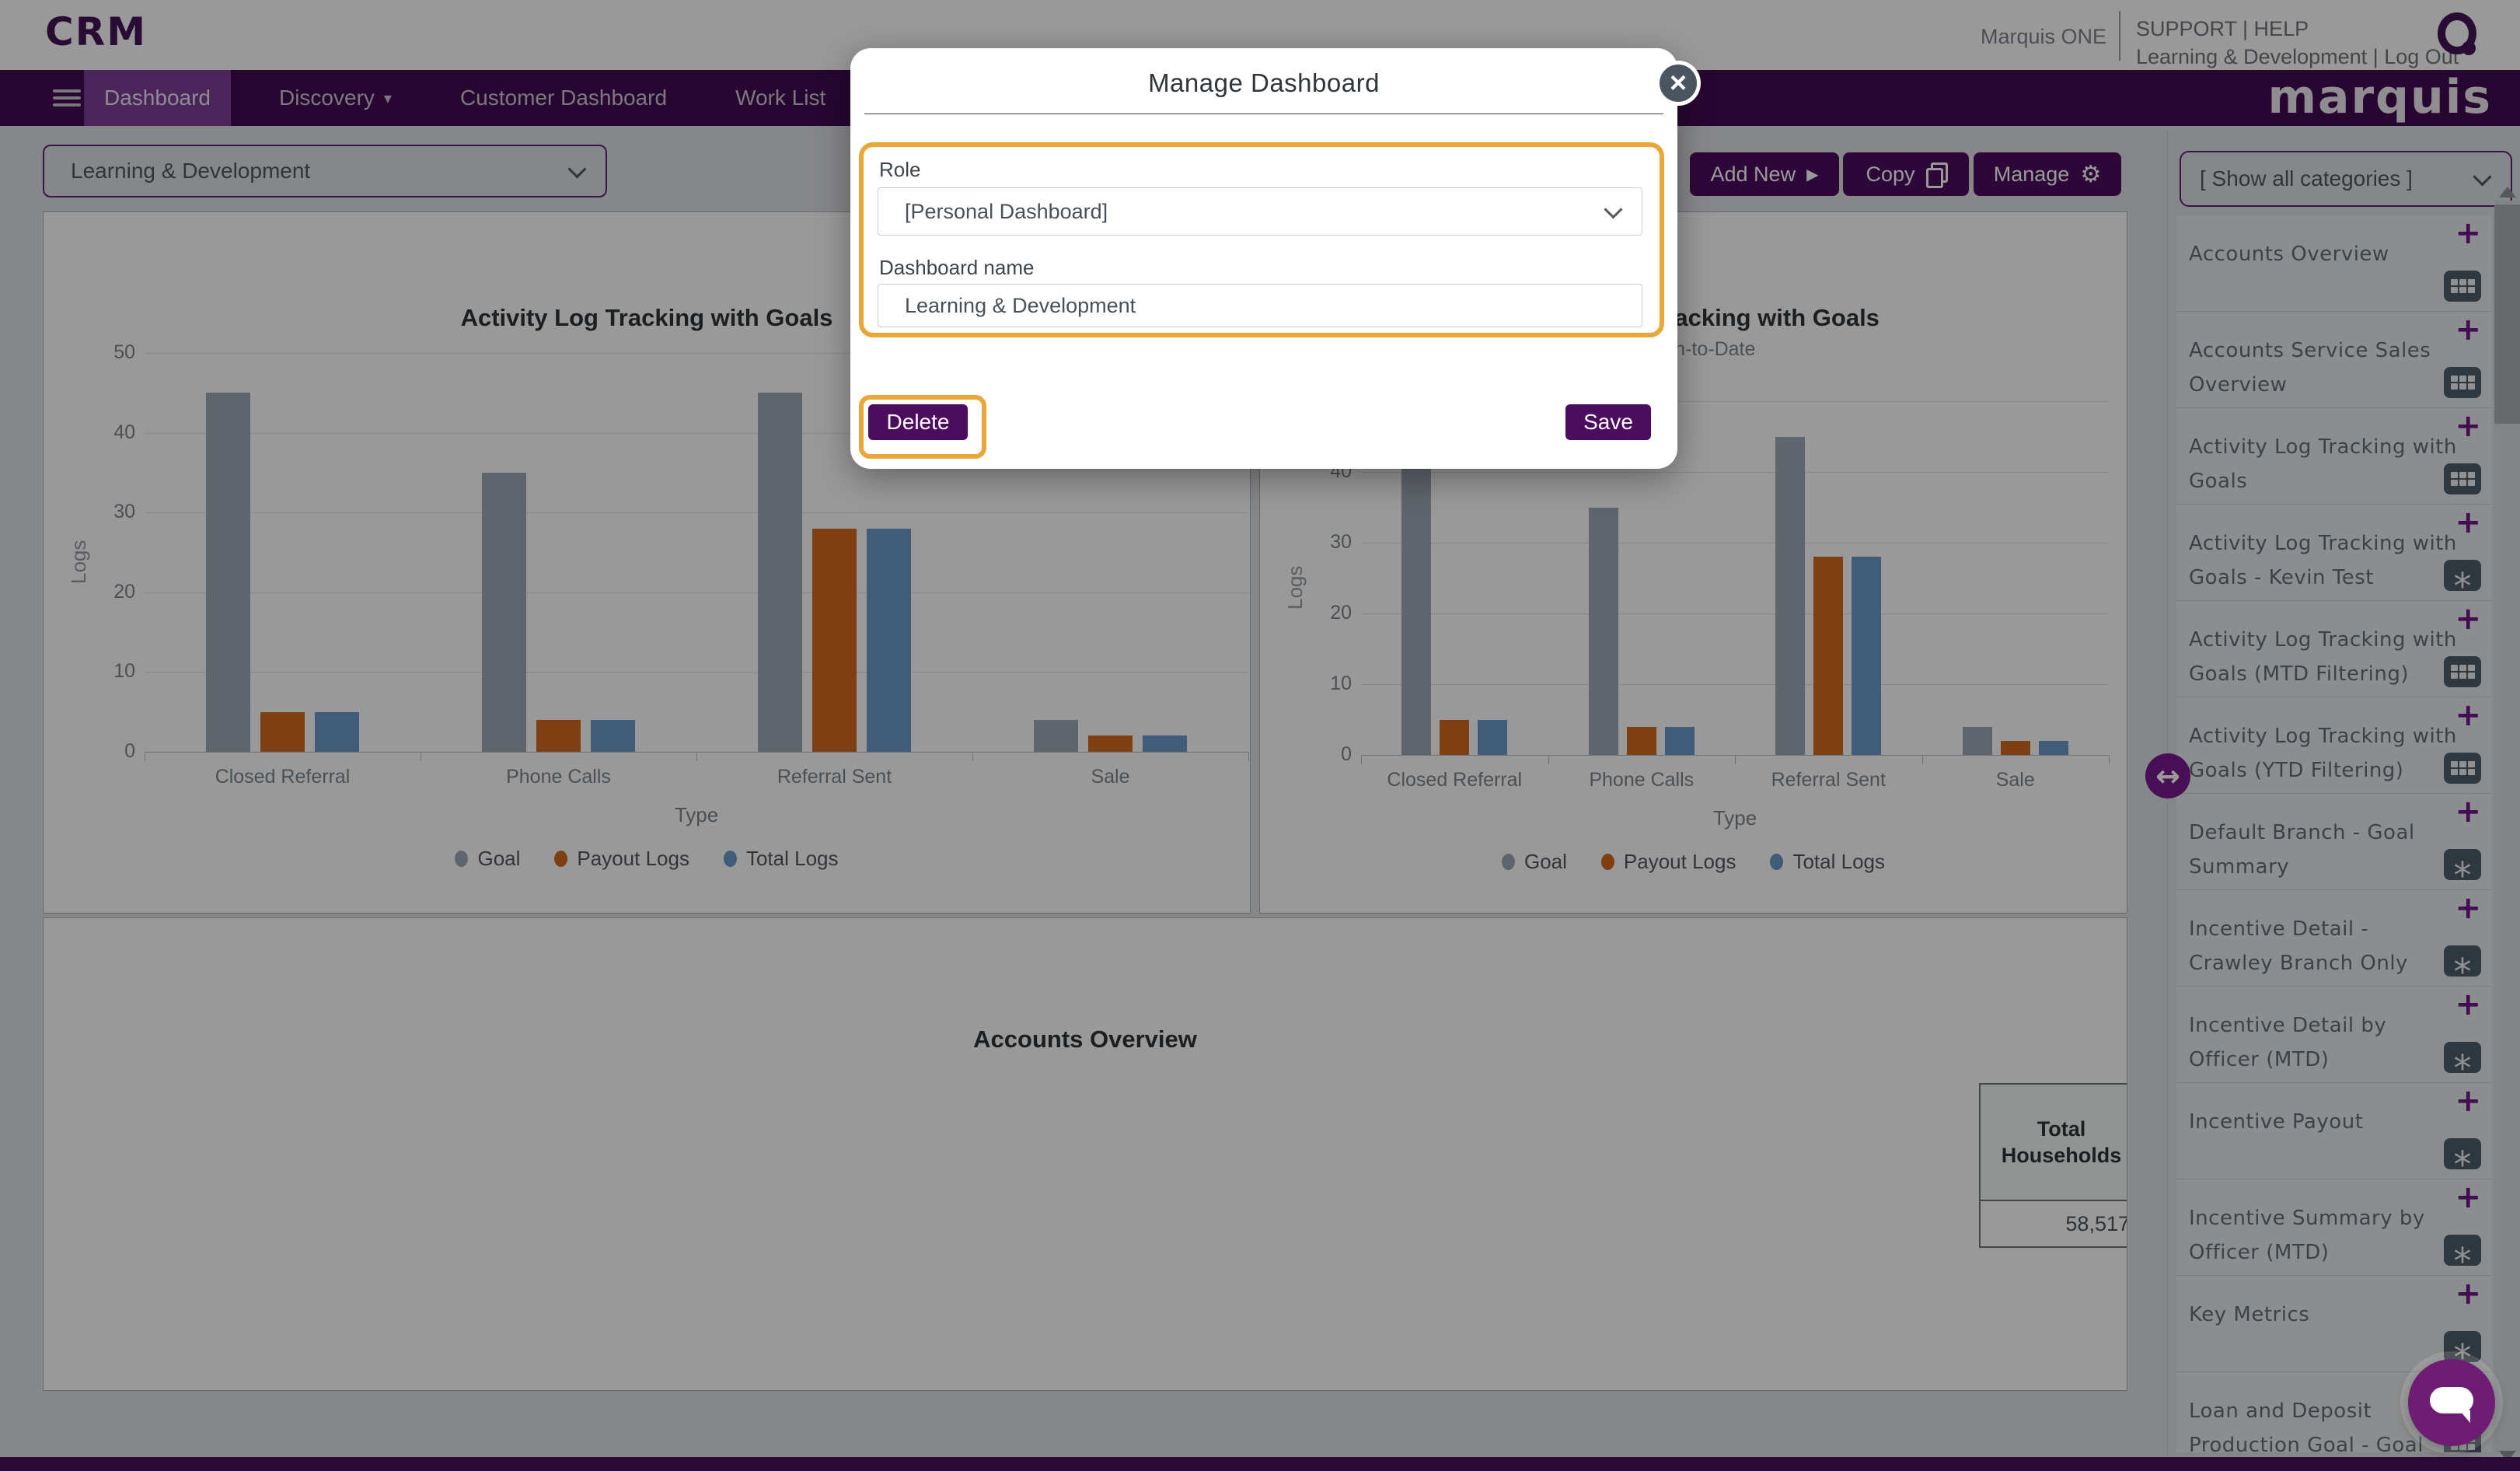  What do you see at coordinates (2346, 179) in the screenshot?
I see `categories-select: [ Show all categories ]` at bounding box center [2346, 179].